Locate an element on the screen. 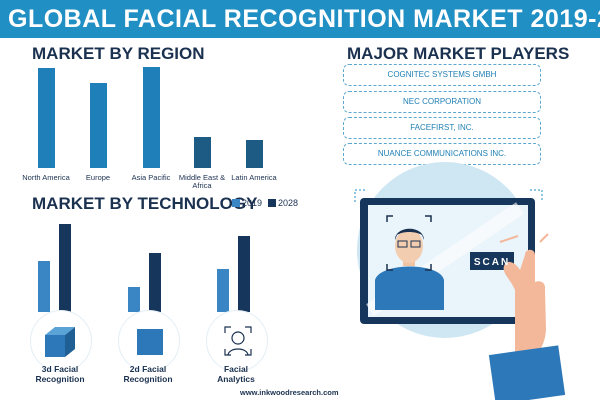  legend-label-2028: 2028 is located at coordinates (288, 203).